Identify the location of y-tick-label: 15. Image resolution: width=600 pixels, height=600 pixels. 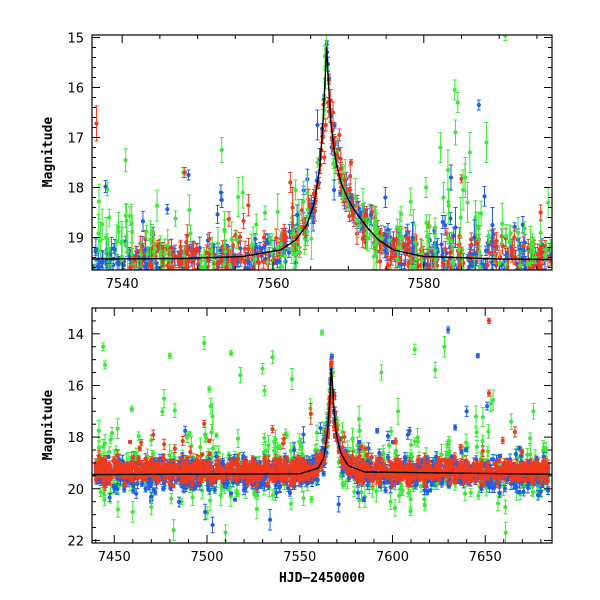
(75, 39).